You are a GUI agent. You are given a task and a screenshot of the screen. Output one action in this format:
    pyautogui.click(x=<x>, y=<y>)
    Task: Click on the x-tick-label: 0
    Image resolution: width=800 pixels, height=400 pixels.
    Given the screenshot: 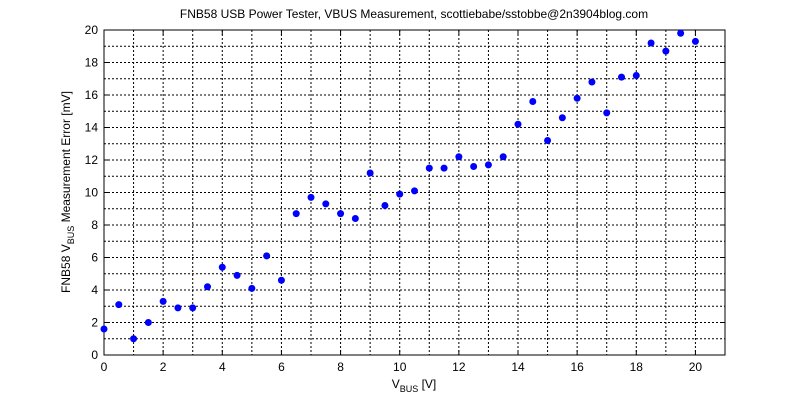 What is the action you would take?
    pyautogui.click(x=104, y=367)
    